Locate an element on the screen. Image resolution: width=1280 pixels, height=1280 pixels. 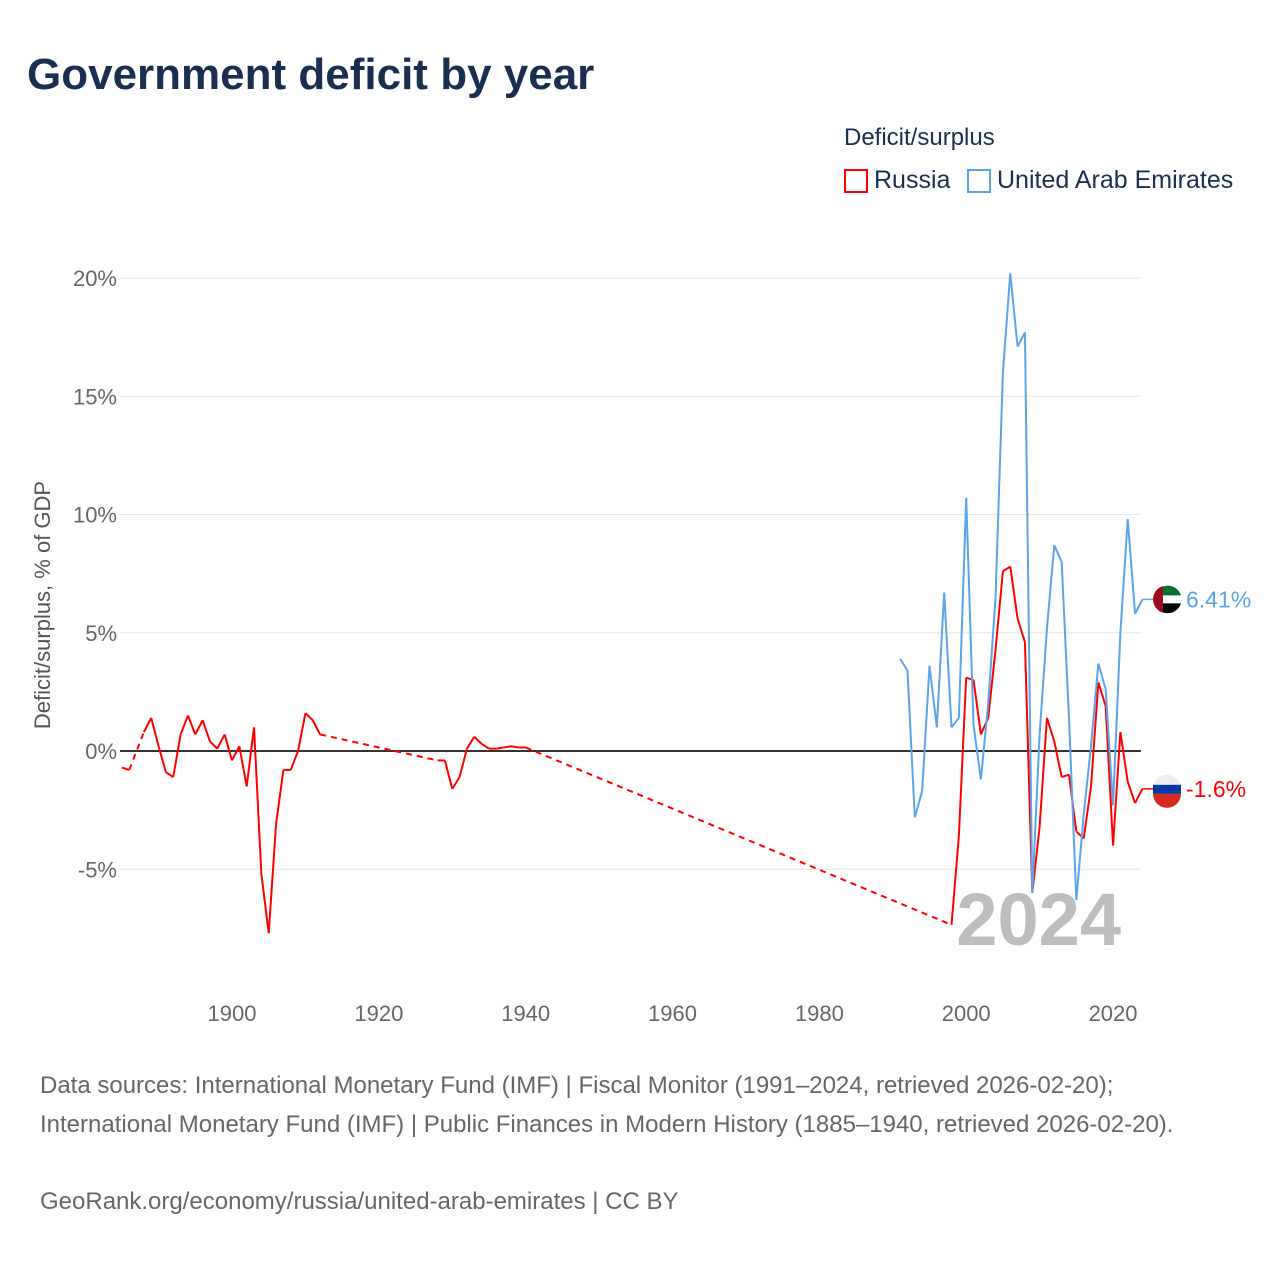
y-tick-label: -5% is located at coordinates (97, 869).